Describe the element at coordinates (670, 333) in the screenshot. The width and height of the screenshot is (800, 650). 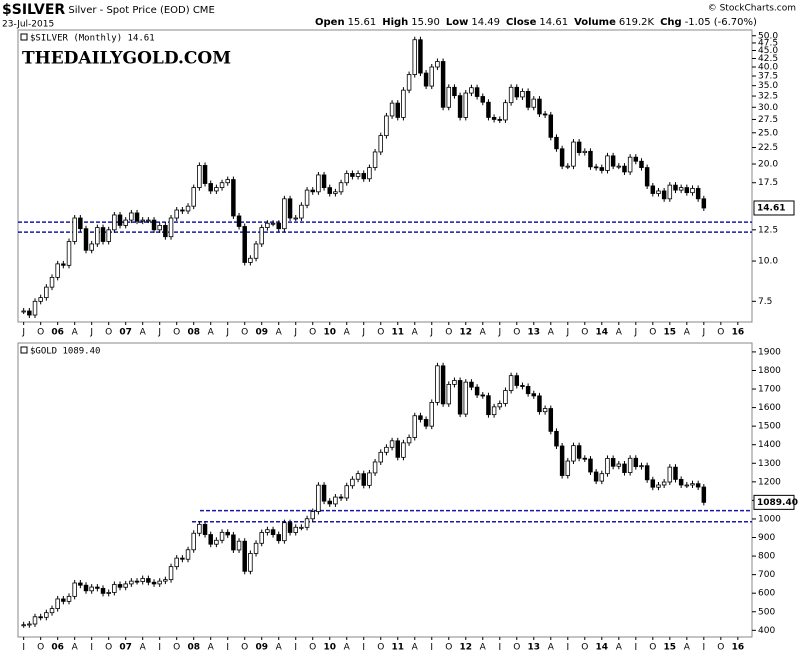
I see `x-tick-label: 15` at that location.